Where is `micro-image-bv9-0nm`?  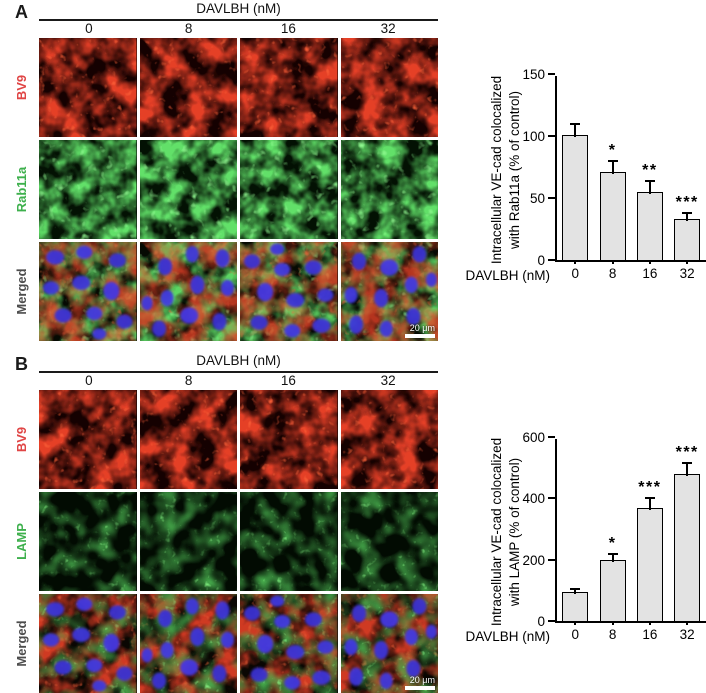 micro-image-bv9-0nm is located at coordinates (88, 87).